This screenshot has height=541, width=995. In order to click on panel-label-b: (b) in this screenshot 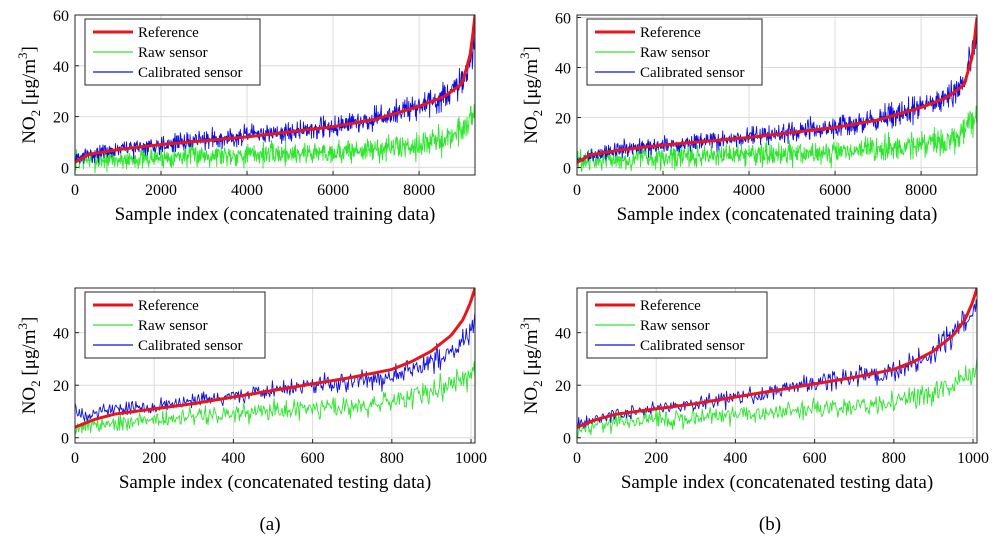, I will do `click(770, 524)`.